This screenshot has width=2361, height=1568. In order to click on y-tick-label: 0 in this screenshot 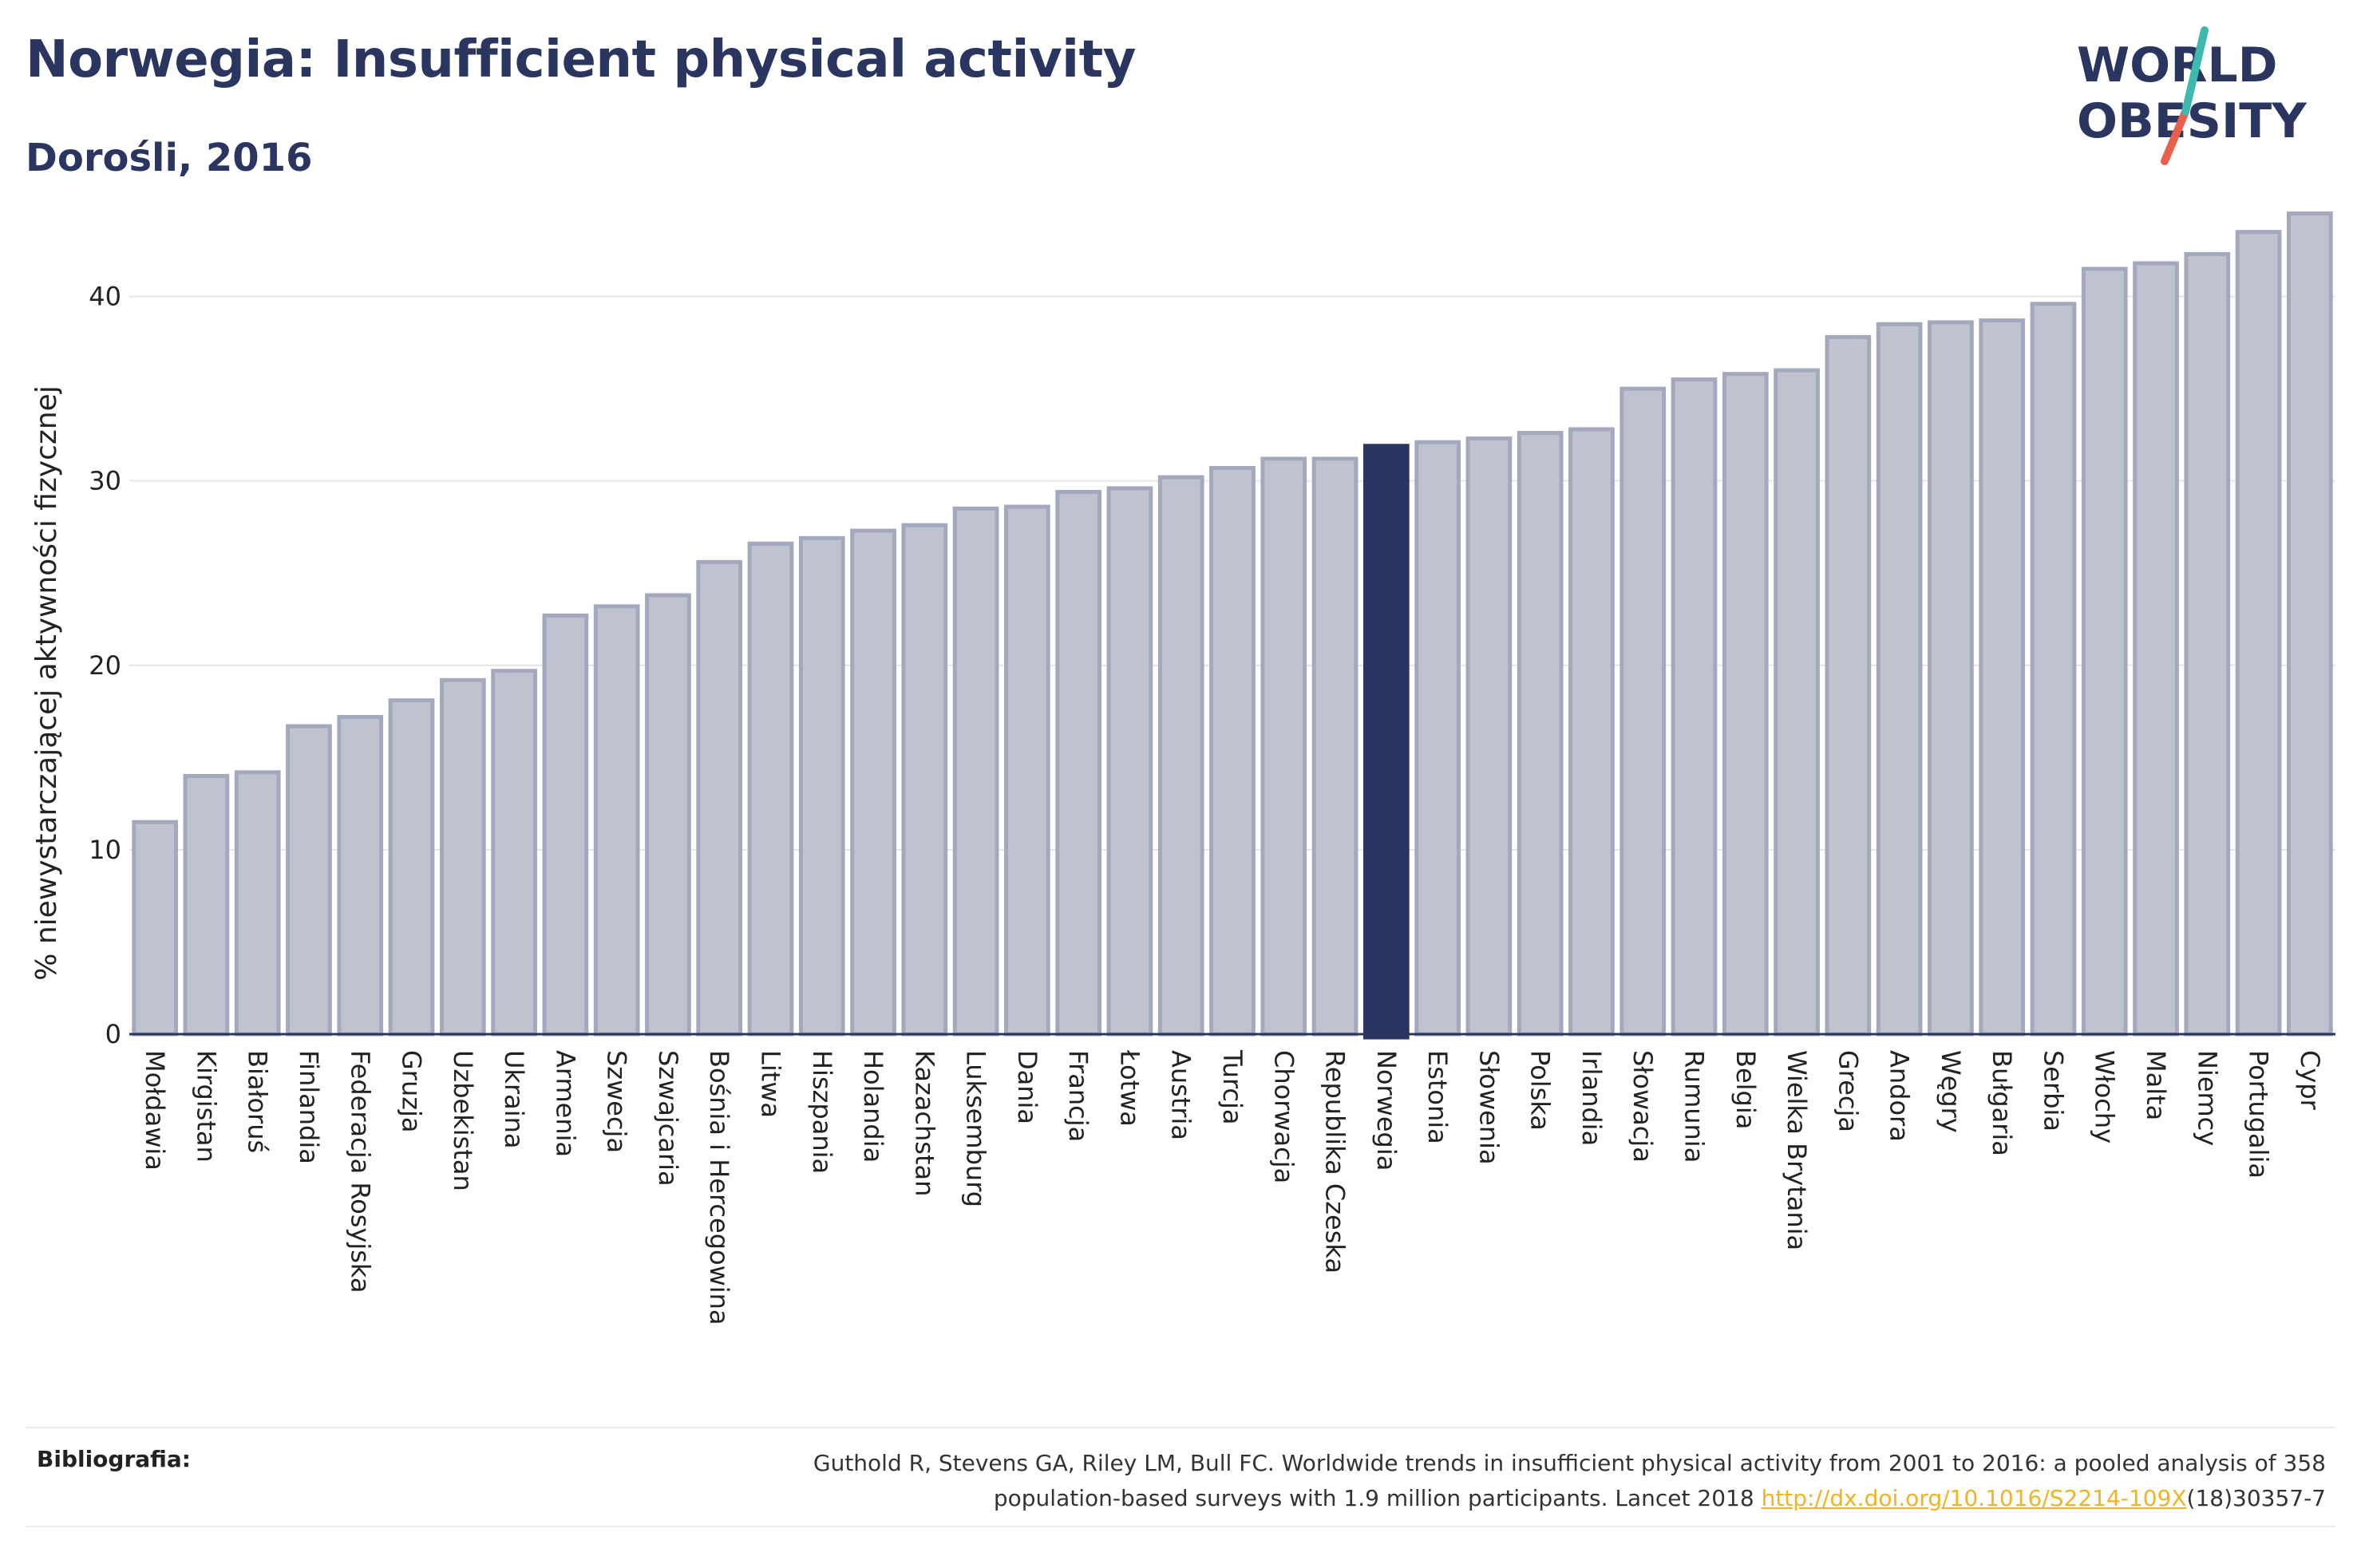, I will do `click(113, 1034)`.